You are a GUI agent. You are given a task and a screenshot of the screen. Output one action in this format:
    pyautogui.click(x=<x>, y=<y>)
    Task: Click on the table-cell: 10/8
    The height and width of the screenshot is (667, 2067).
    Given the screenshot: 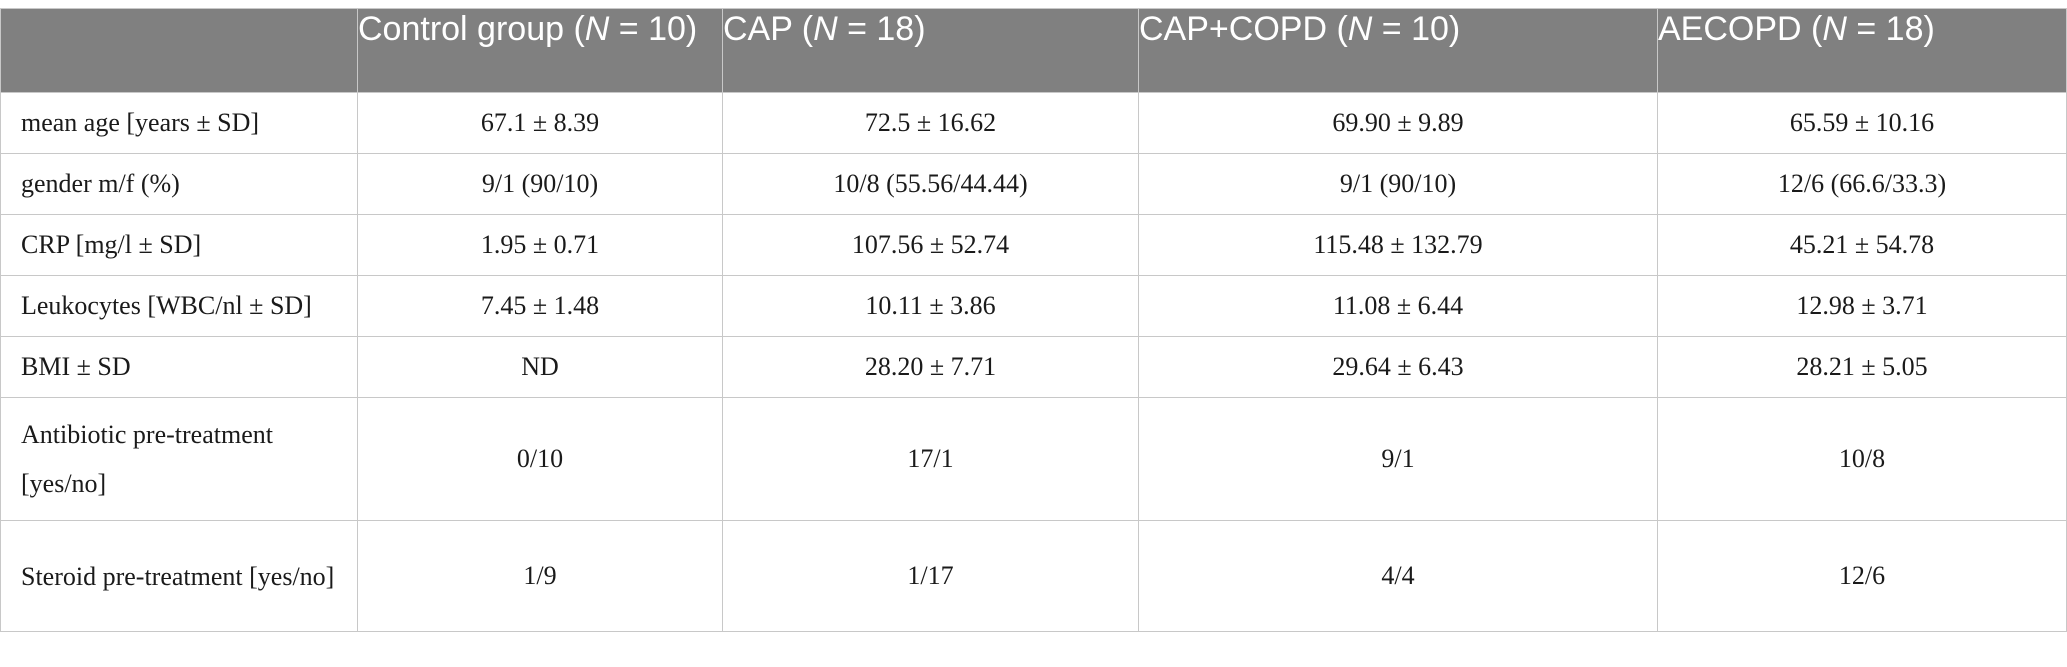 What is the action you would take?
    pyautogui.click(x=1862, y=459)
    